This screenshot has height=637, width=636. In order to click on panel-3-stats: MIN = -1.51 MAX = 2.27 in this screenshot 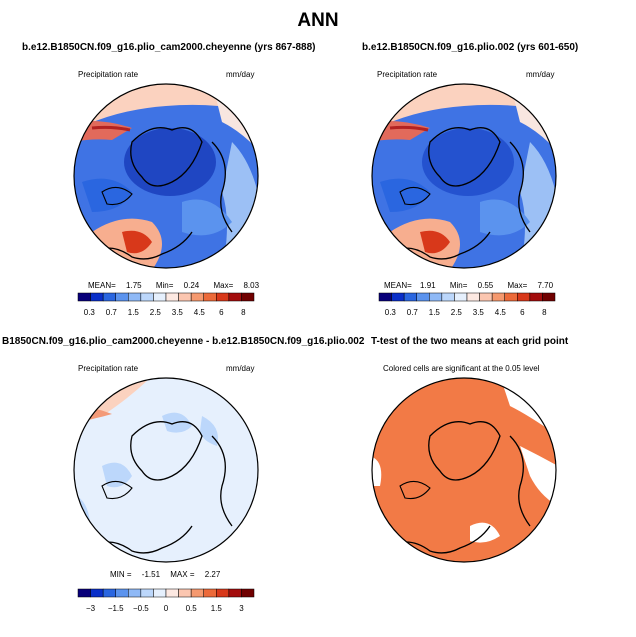, I will do `click(165, 574)`.